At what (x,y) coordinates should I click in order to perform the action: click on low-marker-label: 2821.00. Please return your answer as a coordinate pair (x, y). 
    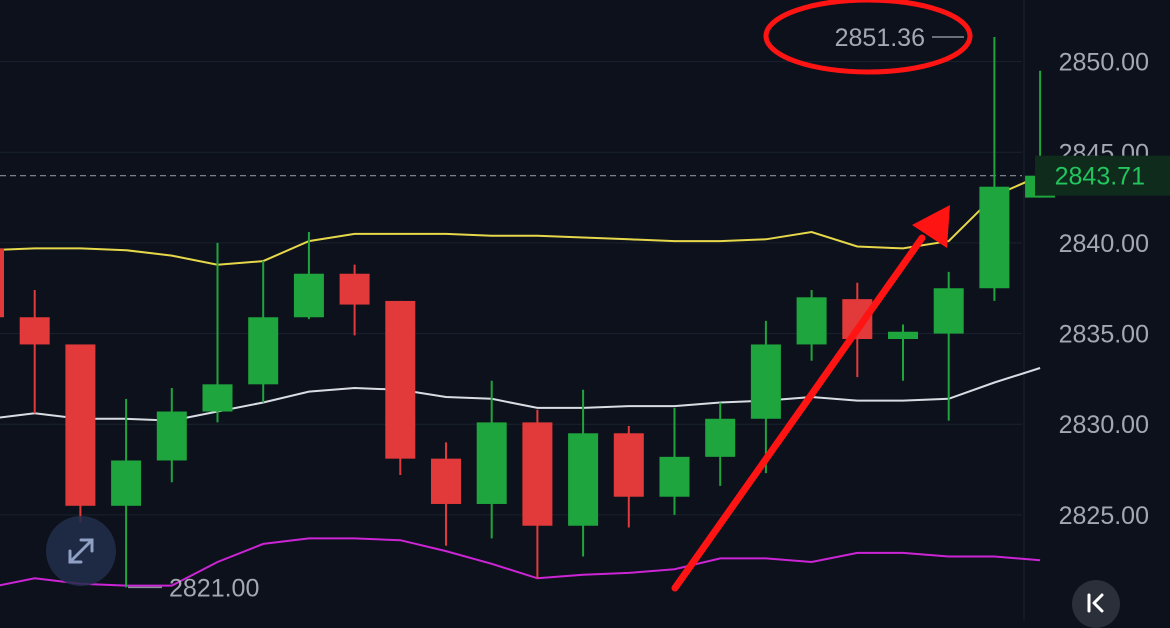
    Looking at the image, I should click on (214, 588).